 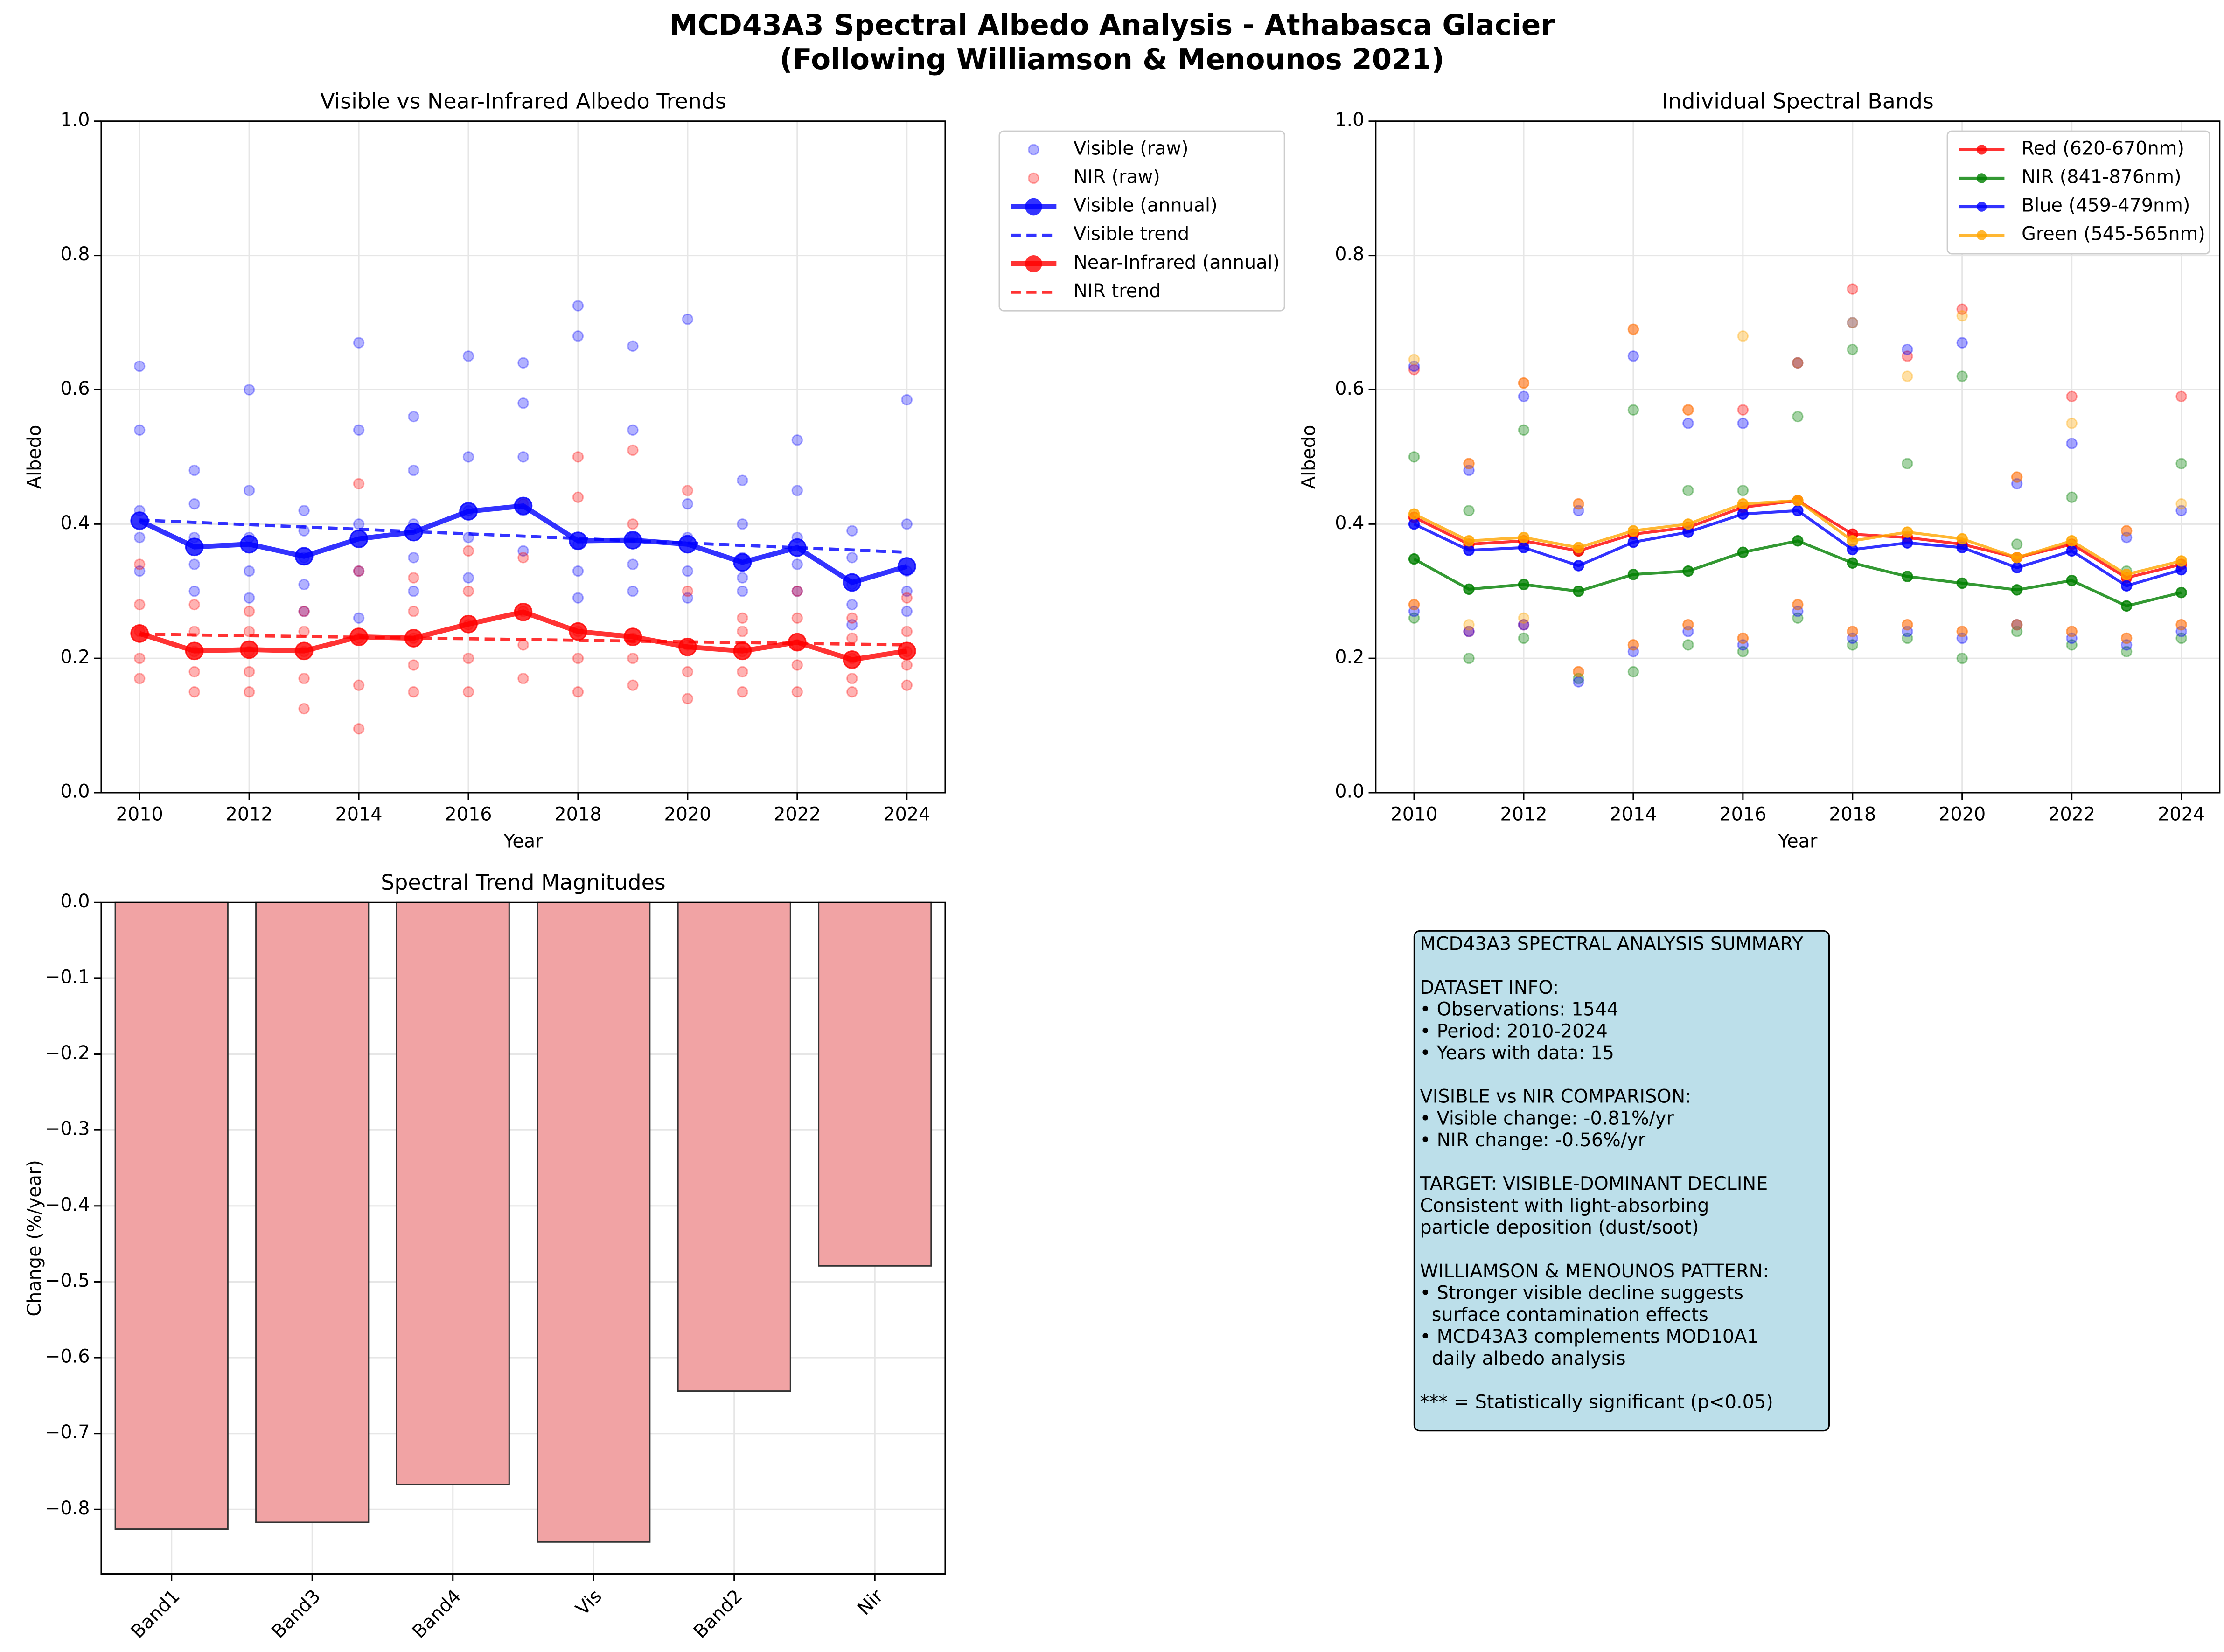 I want to click on legend-label: NIR (841-876nm), so click(x=2102, y=177).